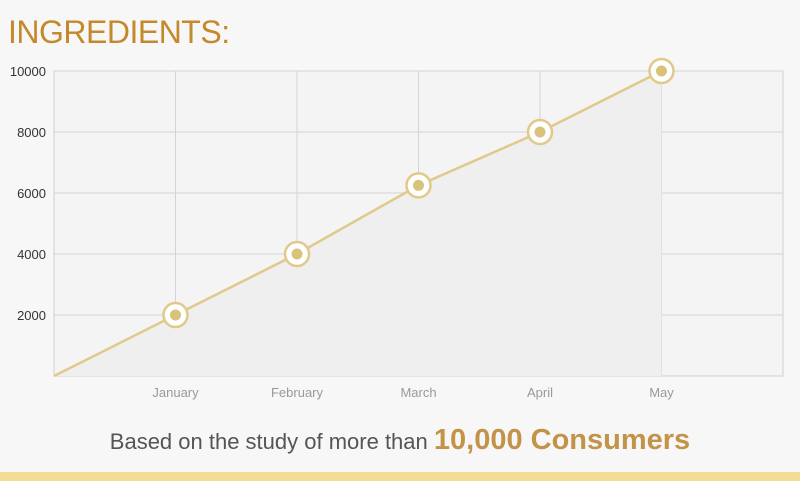 The height and width of the screenshot is (481, 800). Describe the element at coordinates (540, 392) in the screenshot. I see `x-tick-label: April` at that location.